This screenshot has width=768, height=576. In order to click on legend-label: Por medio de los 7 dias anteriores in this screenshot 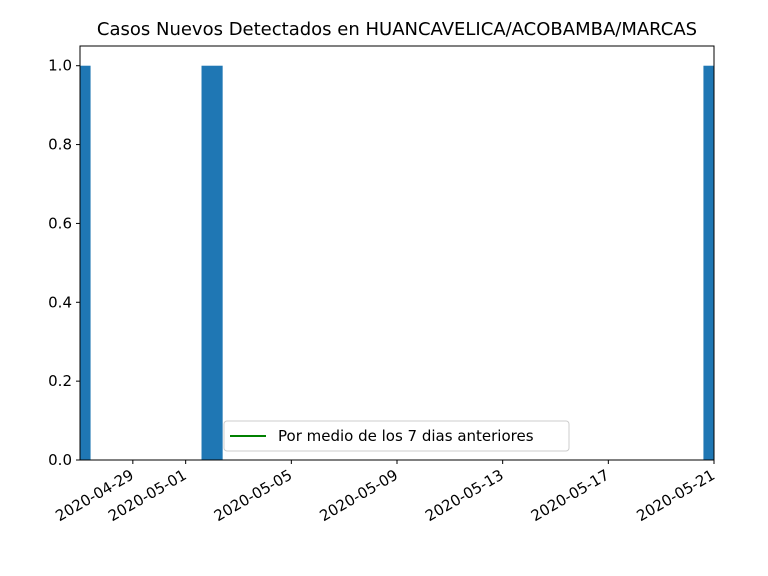, I will do `click(406, 436)`.